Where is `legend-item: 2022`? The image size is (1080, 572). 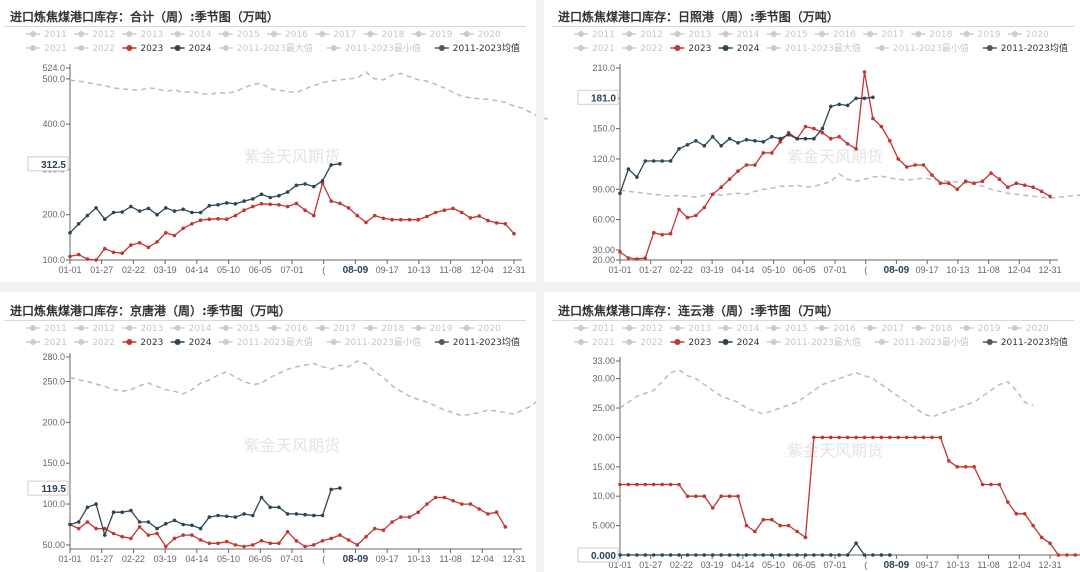
legend-item: 2022 is located at coordinates (642, 343).